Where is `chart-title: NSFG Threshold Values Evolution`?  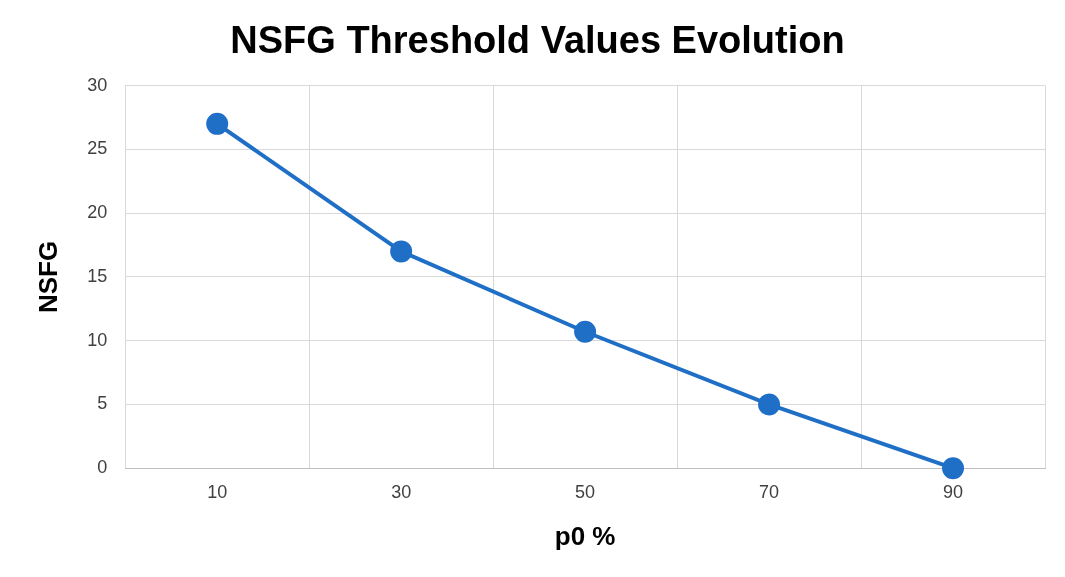 chart-title: NSFG Threshold Values Evolution is located at coordinates (537, 40).